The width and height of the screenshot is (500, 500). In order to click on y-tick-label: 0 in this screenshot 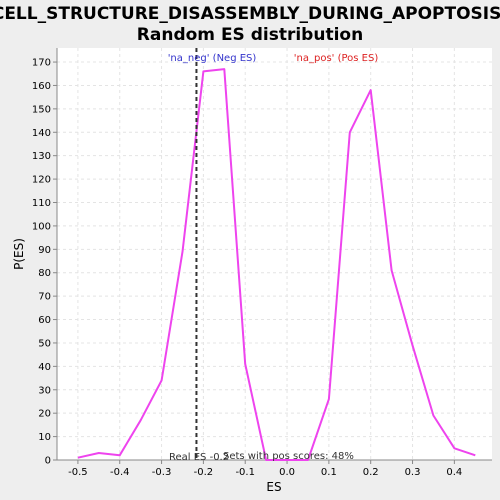, I will do `click(48, 461)`.